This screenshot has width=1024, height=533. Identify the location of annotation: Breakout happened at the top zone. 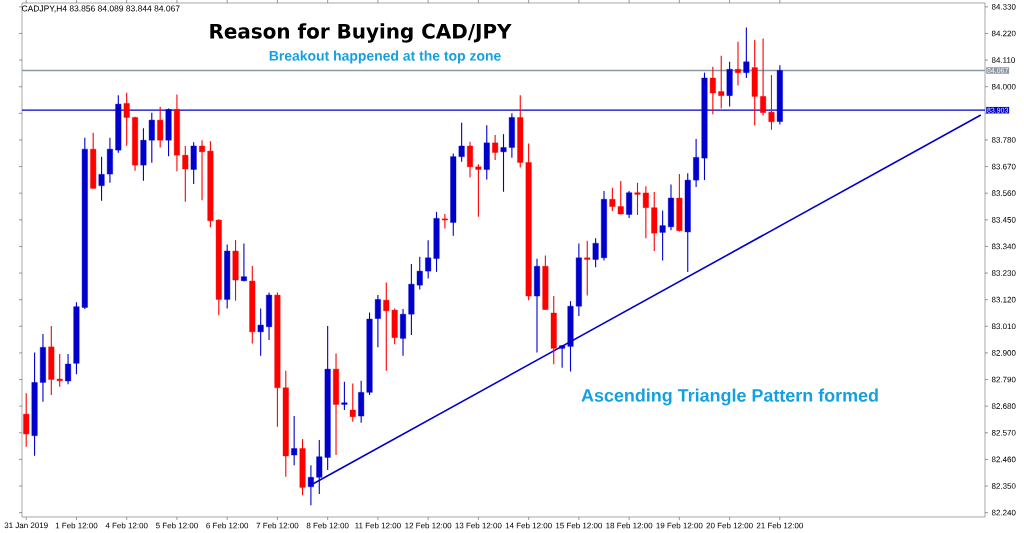
(385, 57).